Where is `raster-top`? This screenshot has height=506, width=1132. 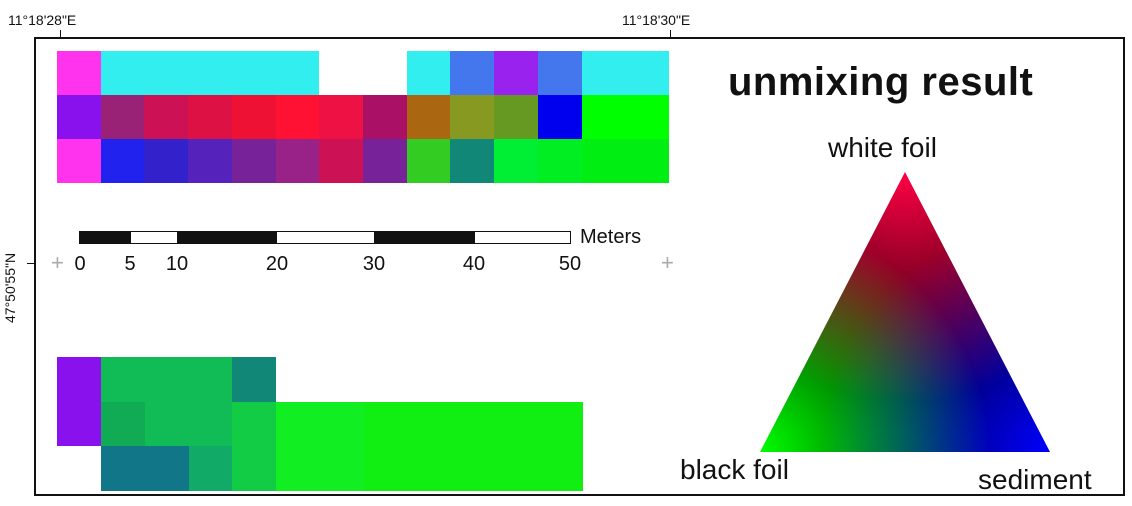
raster-top is located at coordinates (363, 117).